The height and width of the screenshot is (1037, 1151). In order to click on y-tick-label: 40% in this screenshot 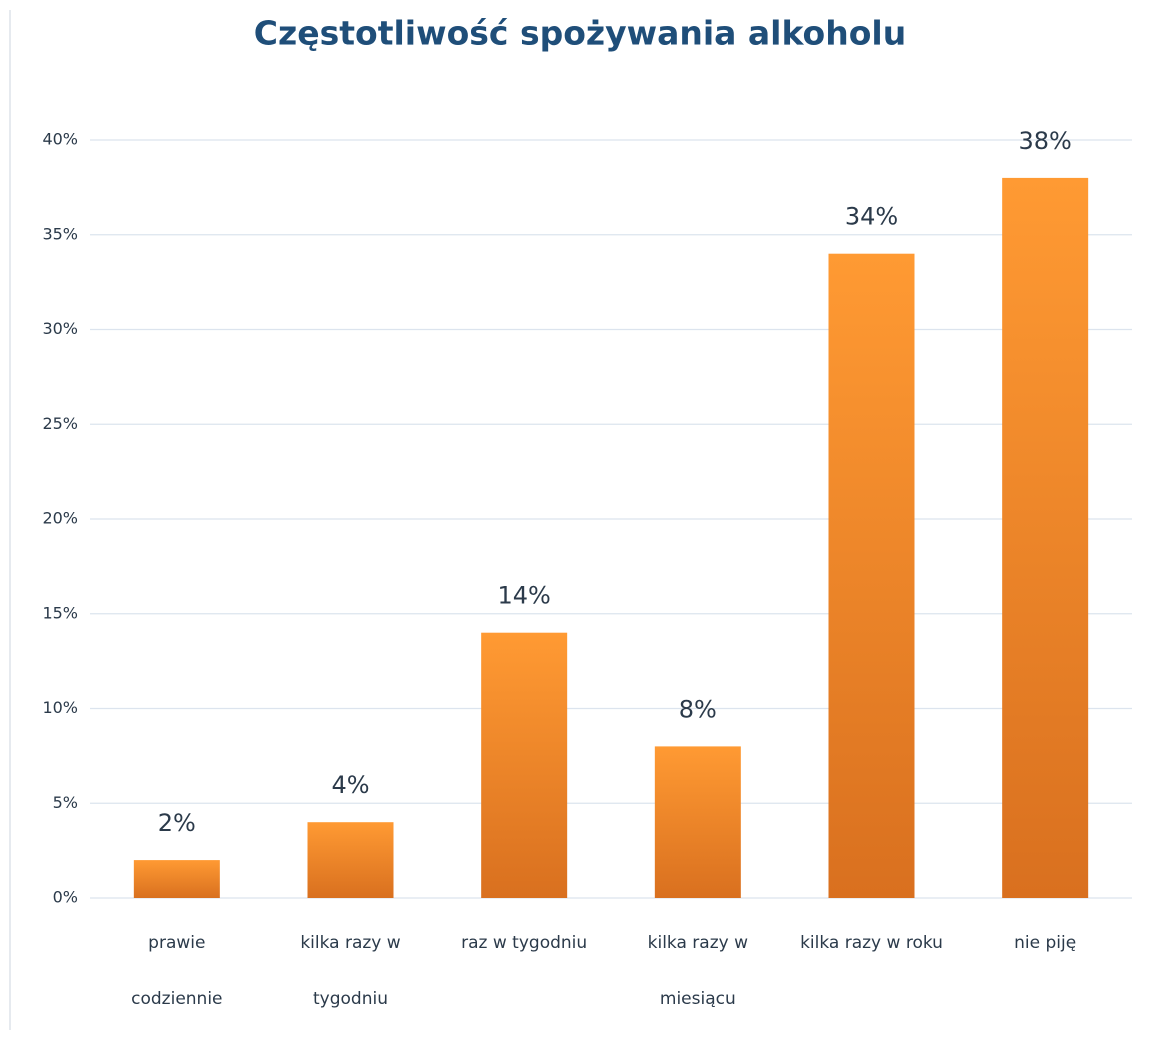, I will do `click(60, 139)`.